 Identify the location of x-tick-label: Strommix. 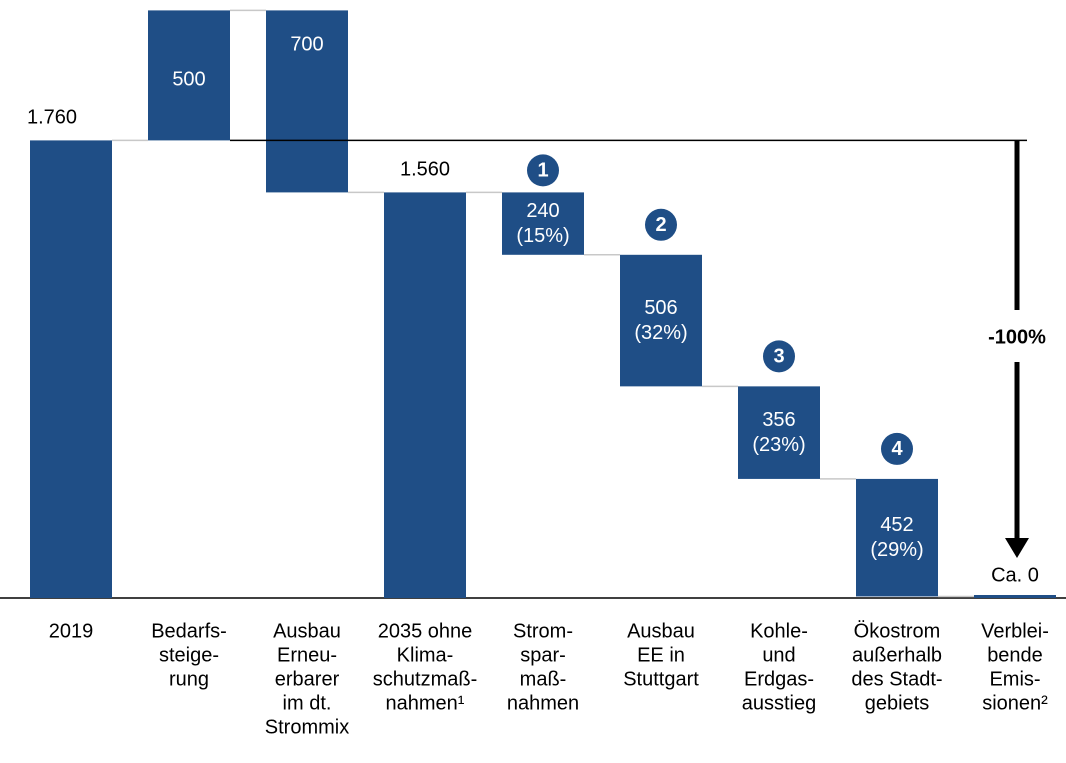
(307, 727).